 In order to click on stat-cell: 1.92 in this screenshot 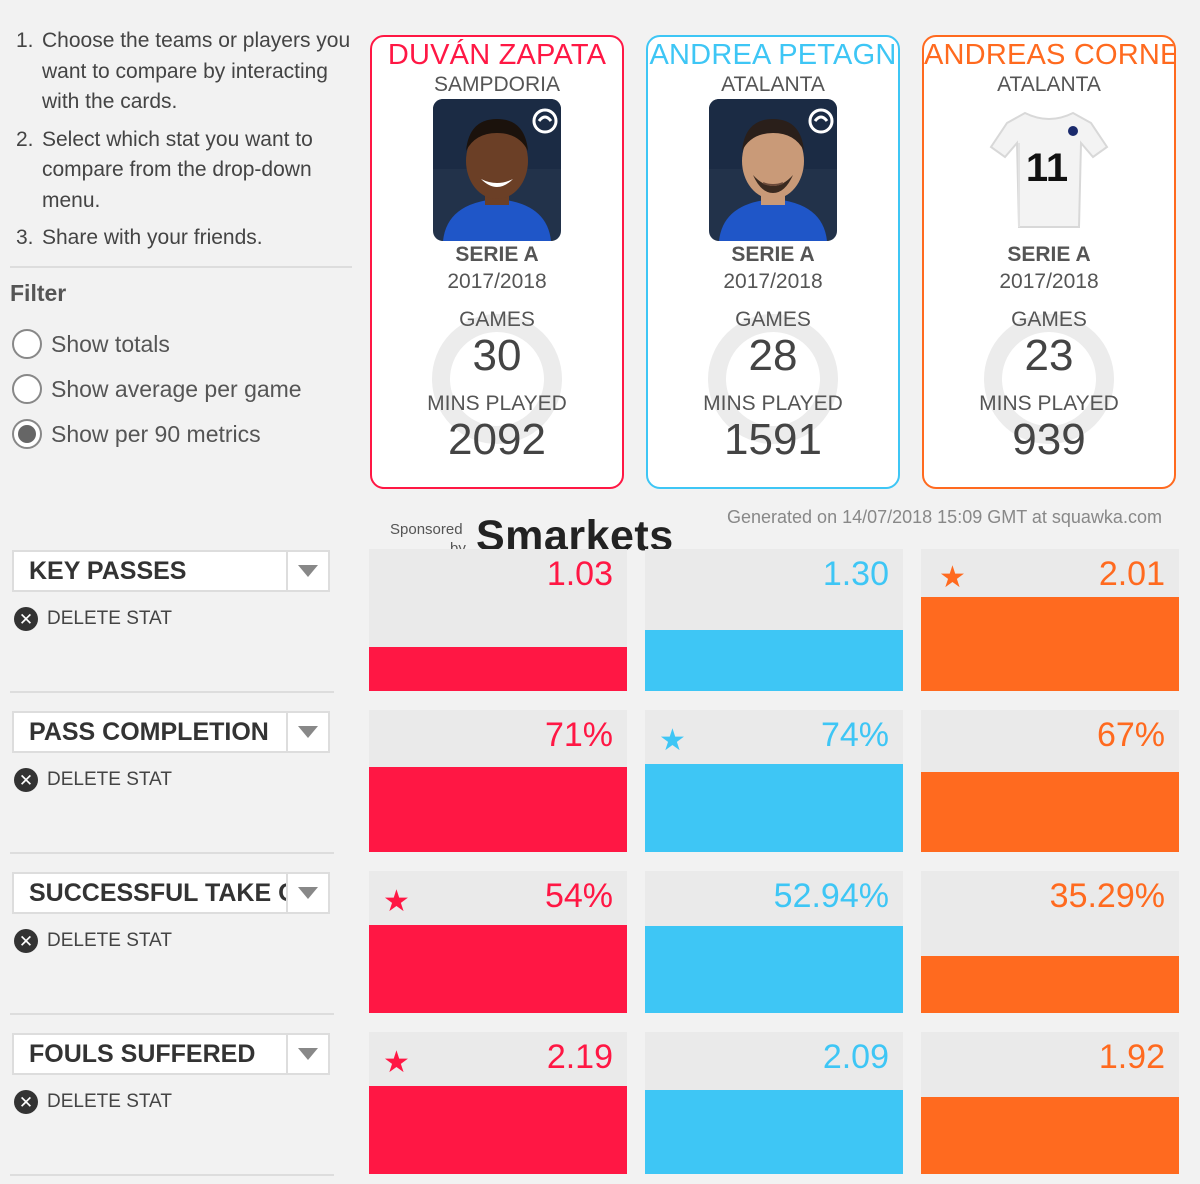, I will do `click(1050, 1103)`.